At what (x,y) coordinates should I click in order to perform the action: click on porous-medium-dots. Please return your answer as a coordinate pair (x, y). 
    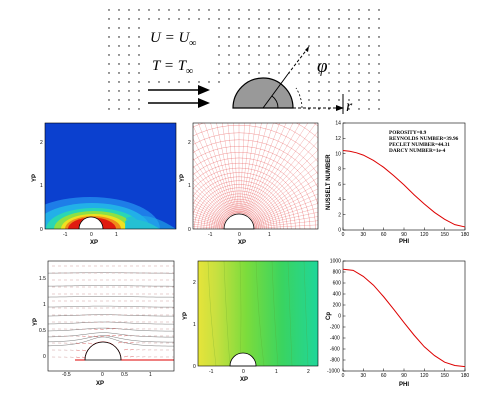
    Looking at the image, I should click on (244, 59).